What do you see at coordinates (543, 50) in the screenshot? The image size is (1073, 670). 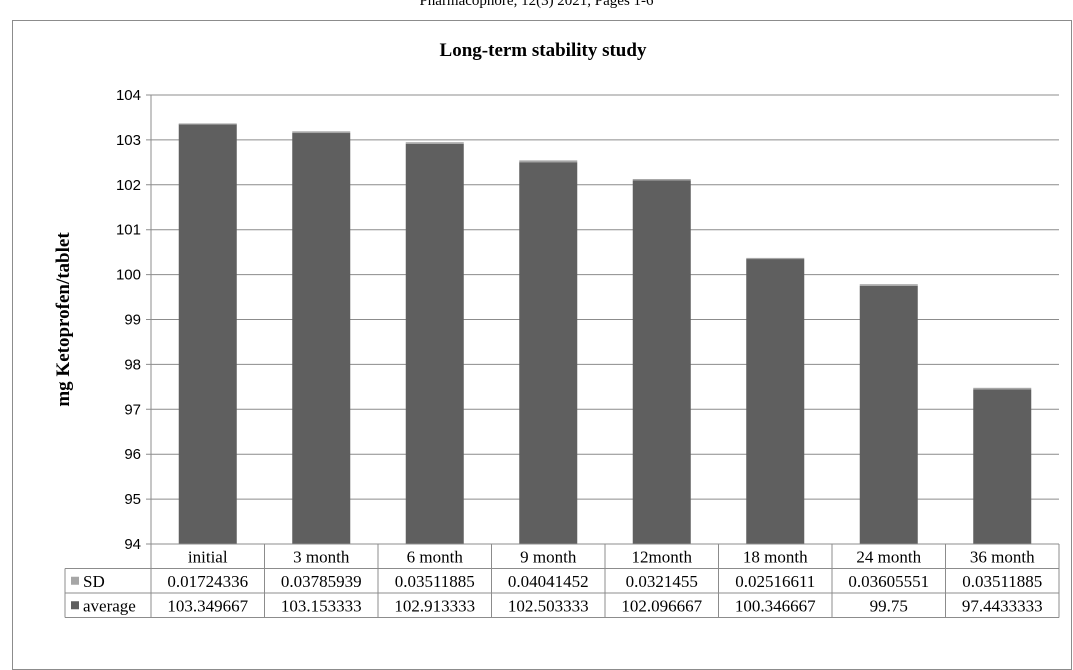 I see `chart-title: Long-term stability study` at bounding box center [543, 50].